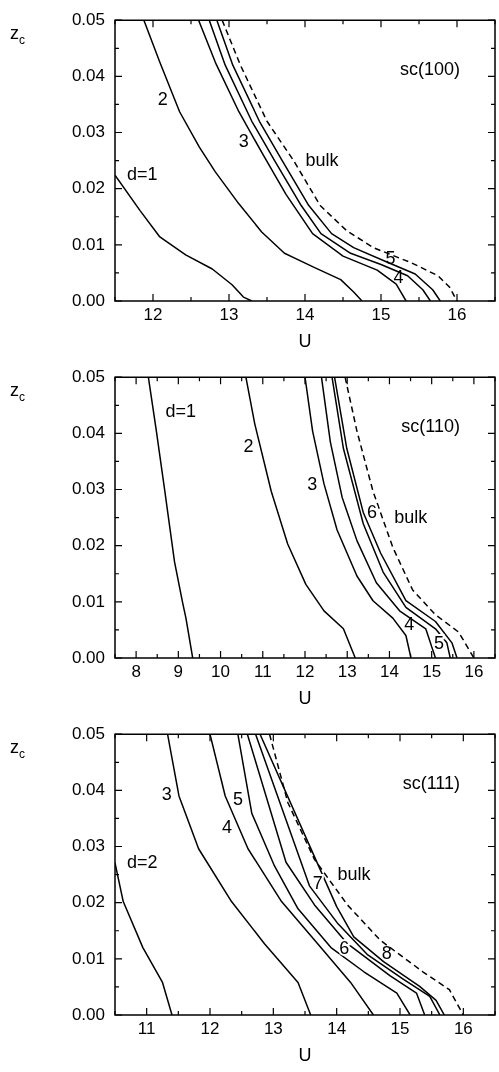 Image resolution: width=499 pixels, height=1072 pixels. Describe the element at coordinates (317, 882) in the screenshot. I see `series-label: 7` at that location.